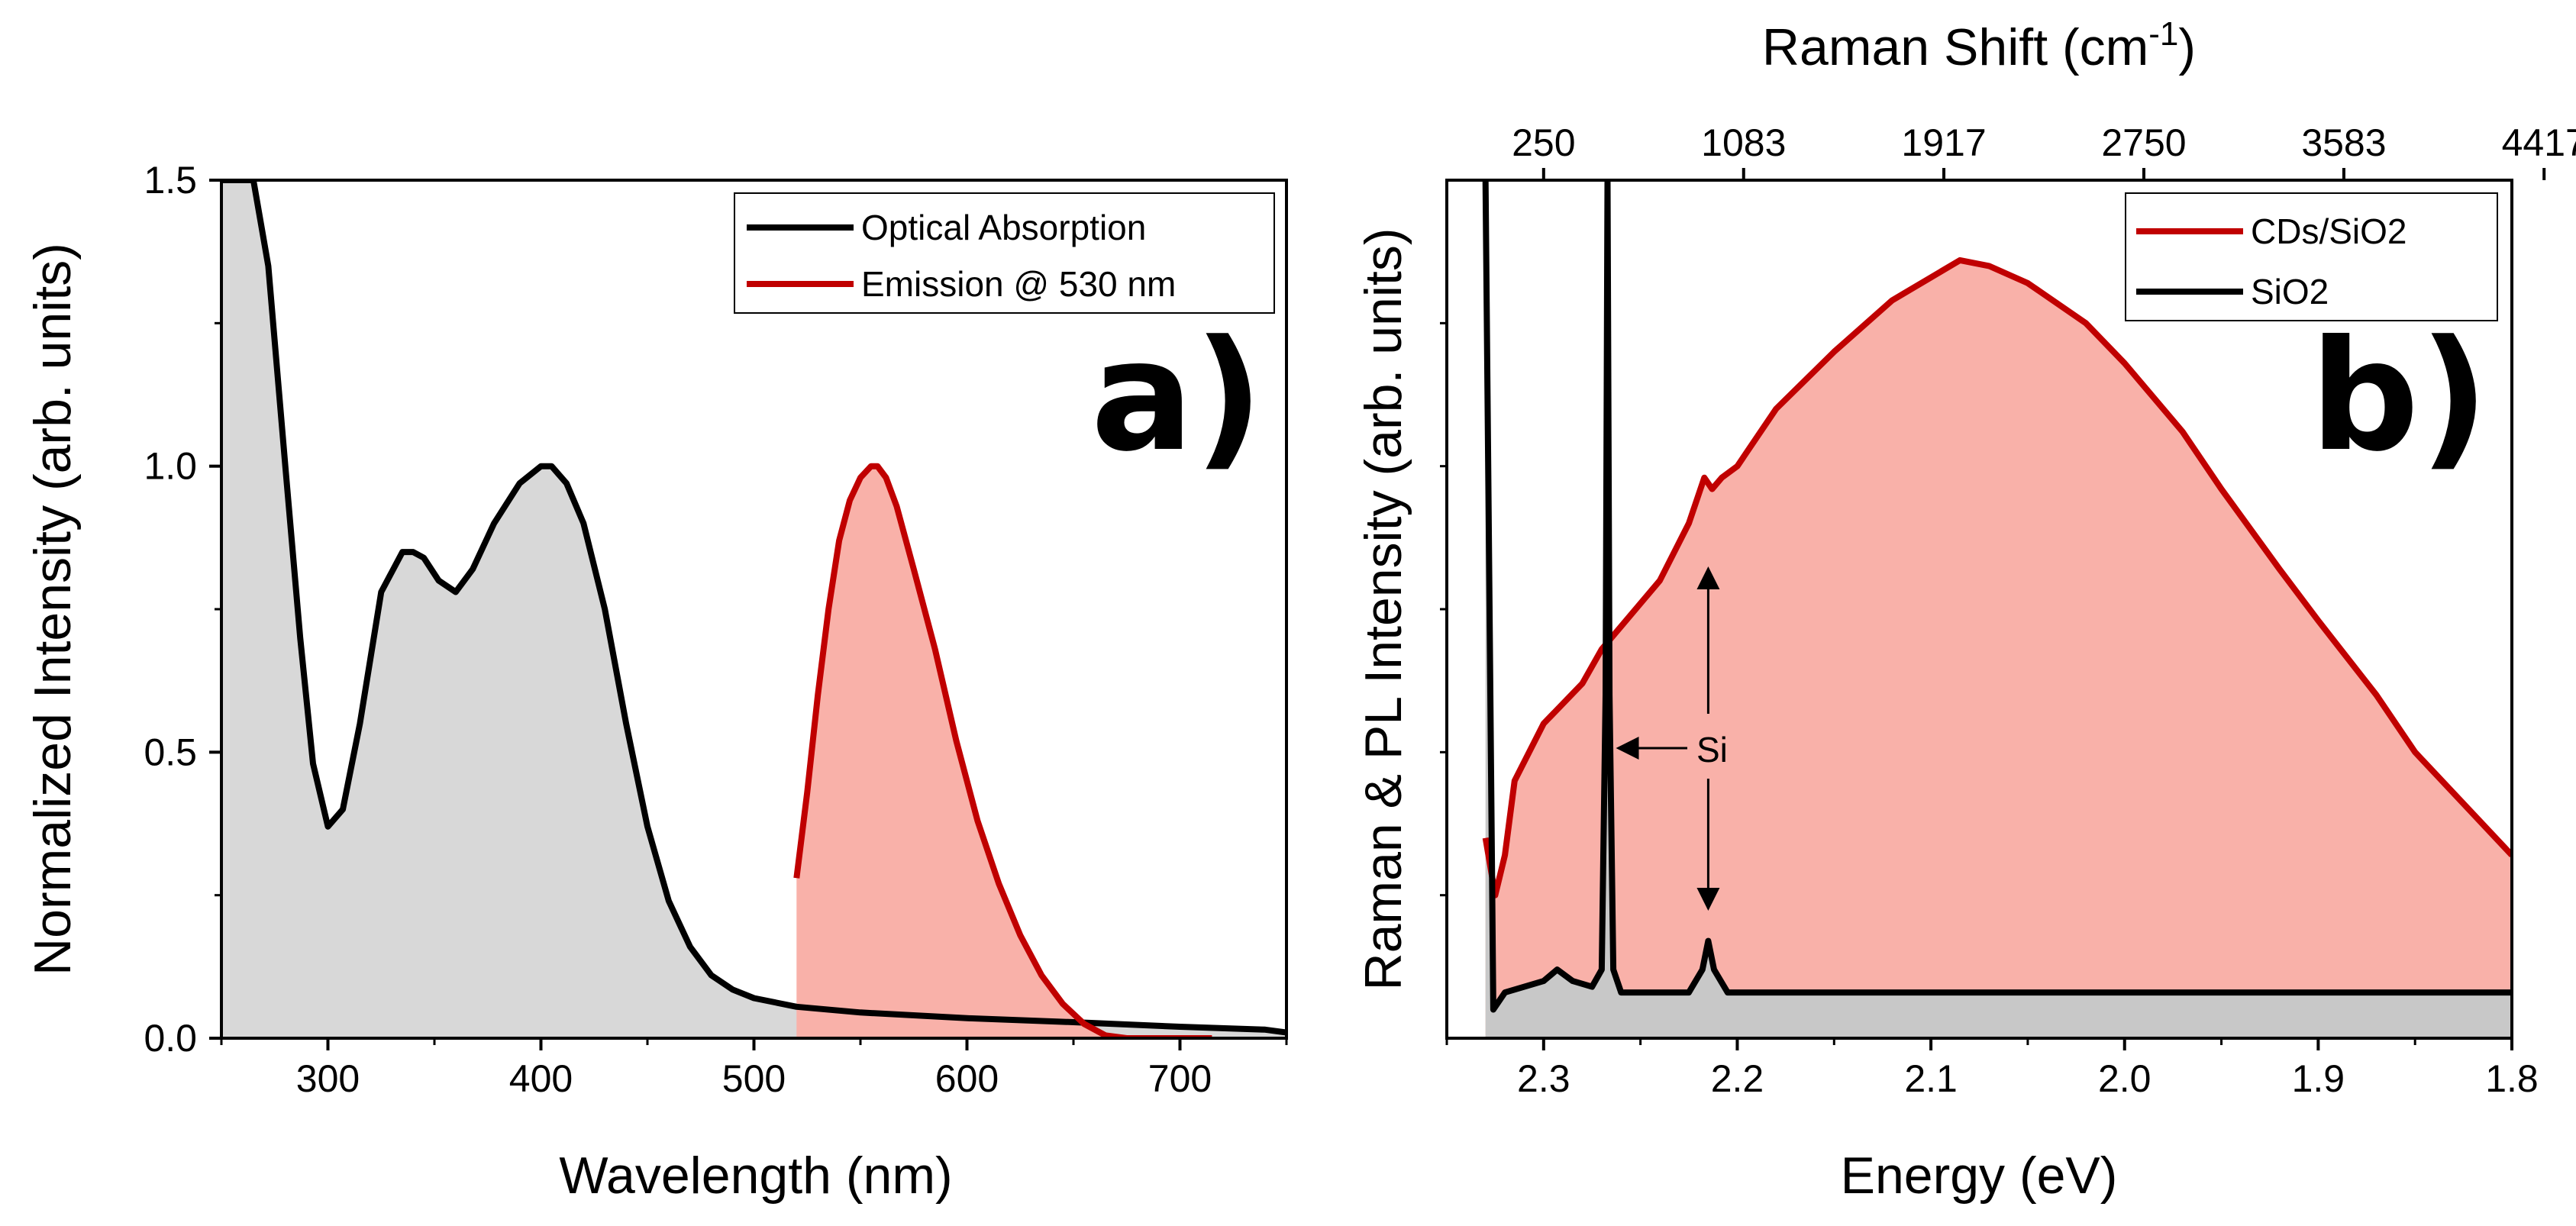 The height and width of the screenshot is (1226, 2576). I want to click on panel-a-x-tick-label: 300, so click(328, 1078).